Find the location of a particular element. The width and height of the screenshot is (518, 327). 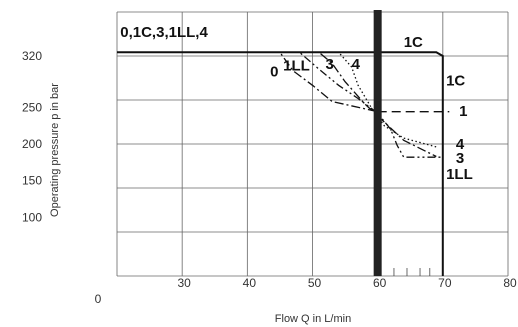

x-tick-label: 60 is located at coordinates (380, 283).